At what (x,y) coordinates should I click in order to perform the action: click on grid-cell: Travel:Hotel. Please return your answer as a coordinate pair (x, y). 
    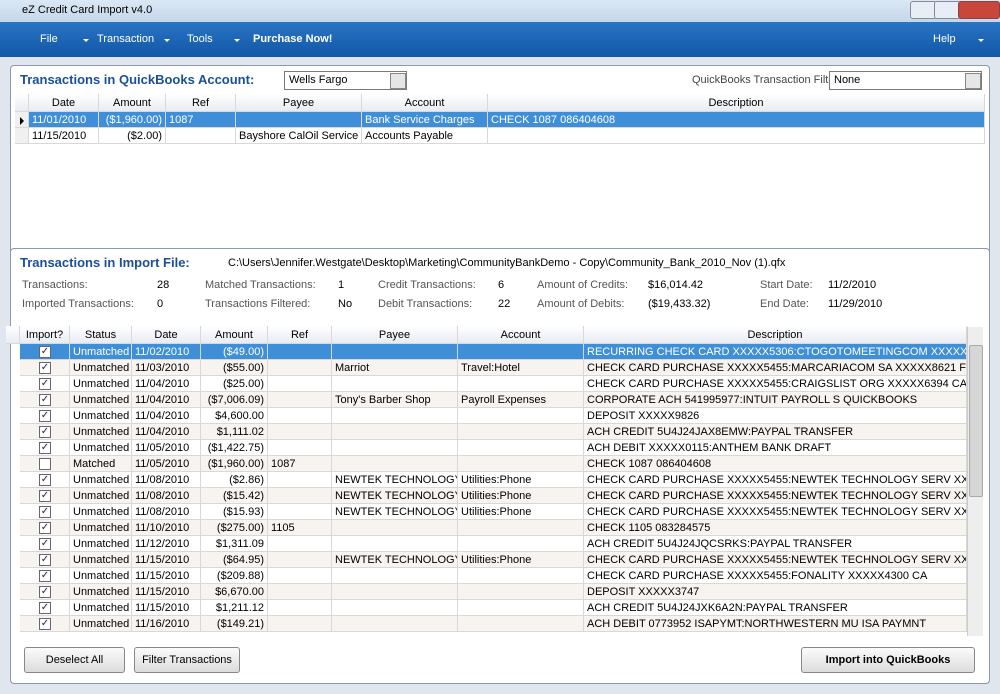
    Looking at the image, I should click on (521, 368).